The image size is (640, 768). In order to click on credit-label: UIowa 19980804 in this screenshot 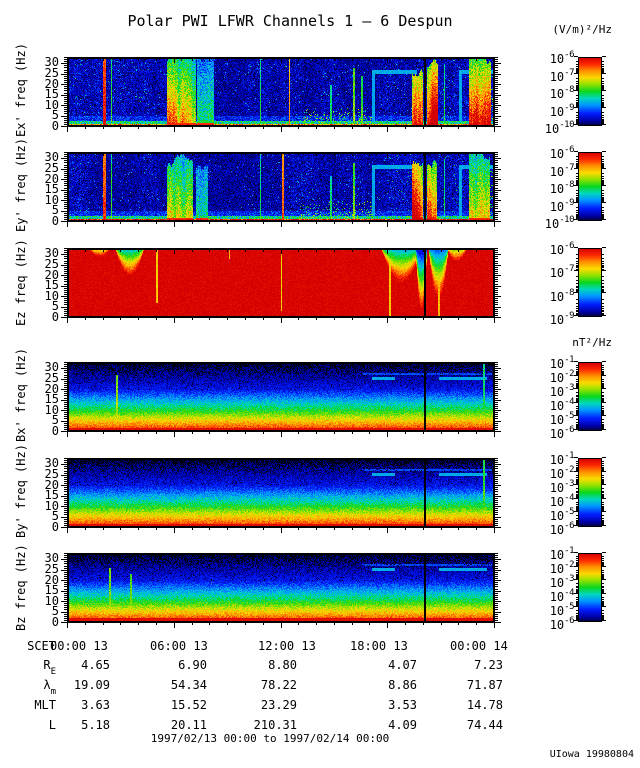, I will do `click(591, 754)`.